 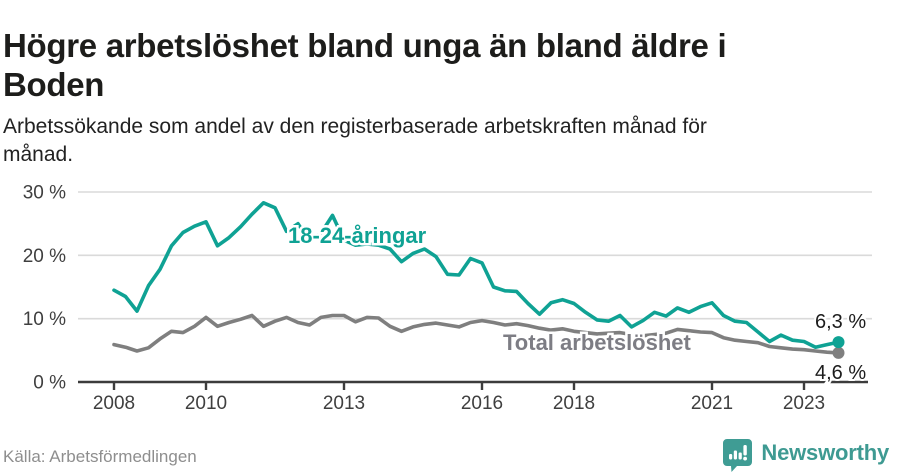 I want to click on brand-name: Newsworthy, so click(x=825, y=452).